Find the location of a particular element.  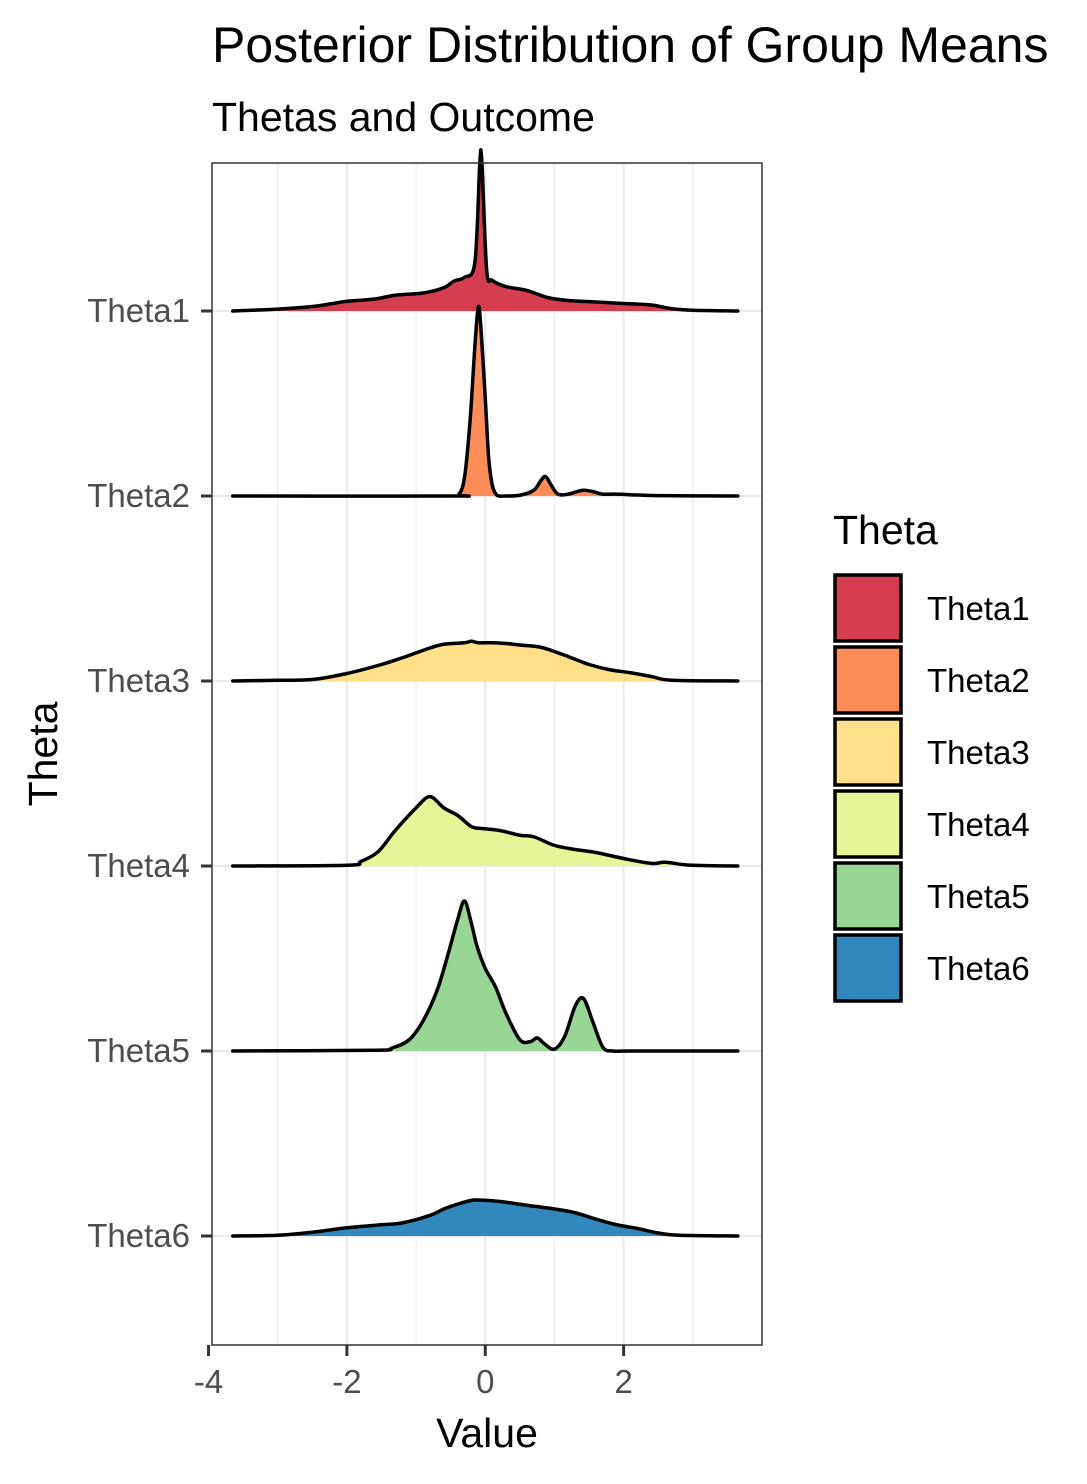

x-tick-label: -4 is located at coordinates (208, 1381).